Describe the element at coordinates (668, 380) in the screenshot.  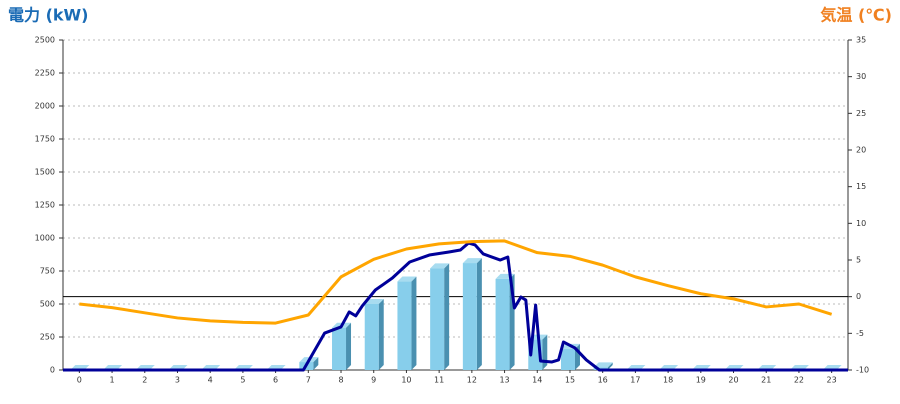
I see `x-tick-label: 18` at that location.